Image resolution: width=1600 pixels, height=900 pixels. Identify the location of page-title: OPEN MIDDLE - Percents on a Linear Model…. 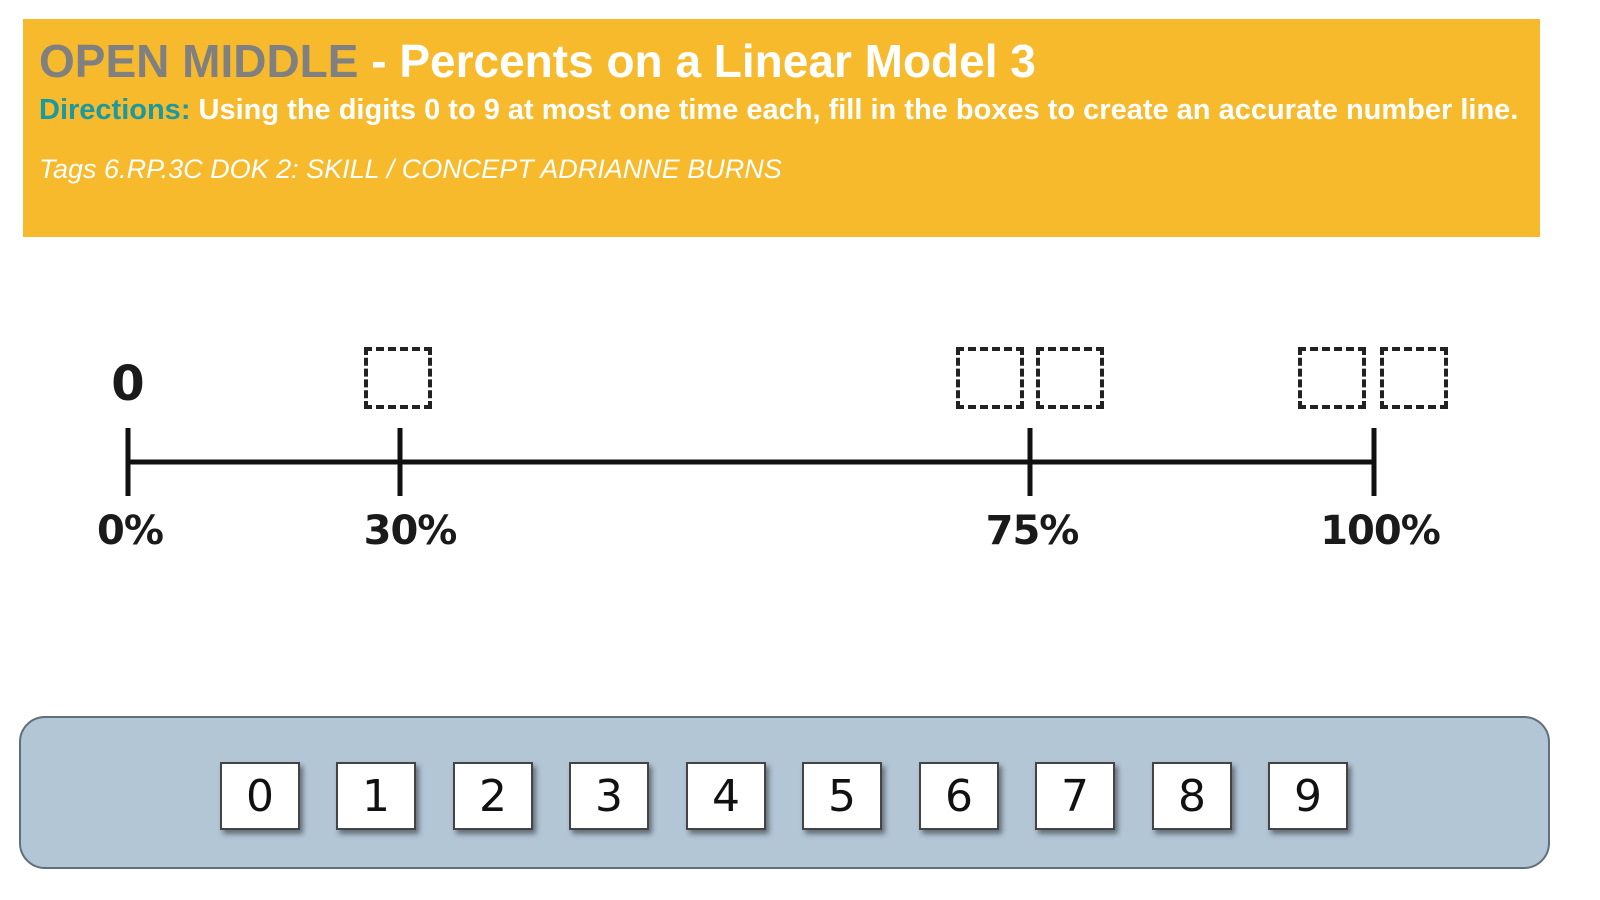
(781, 61).